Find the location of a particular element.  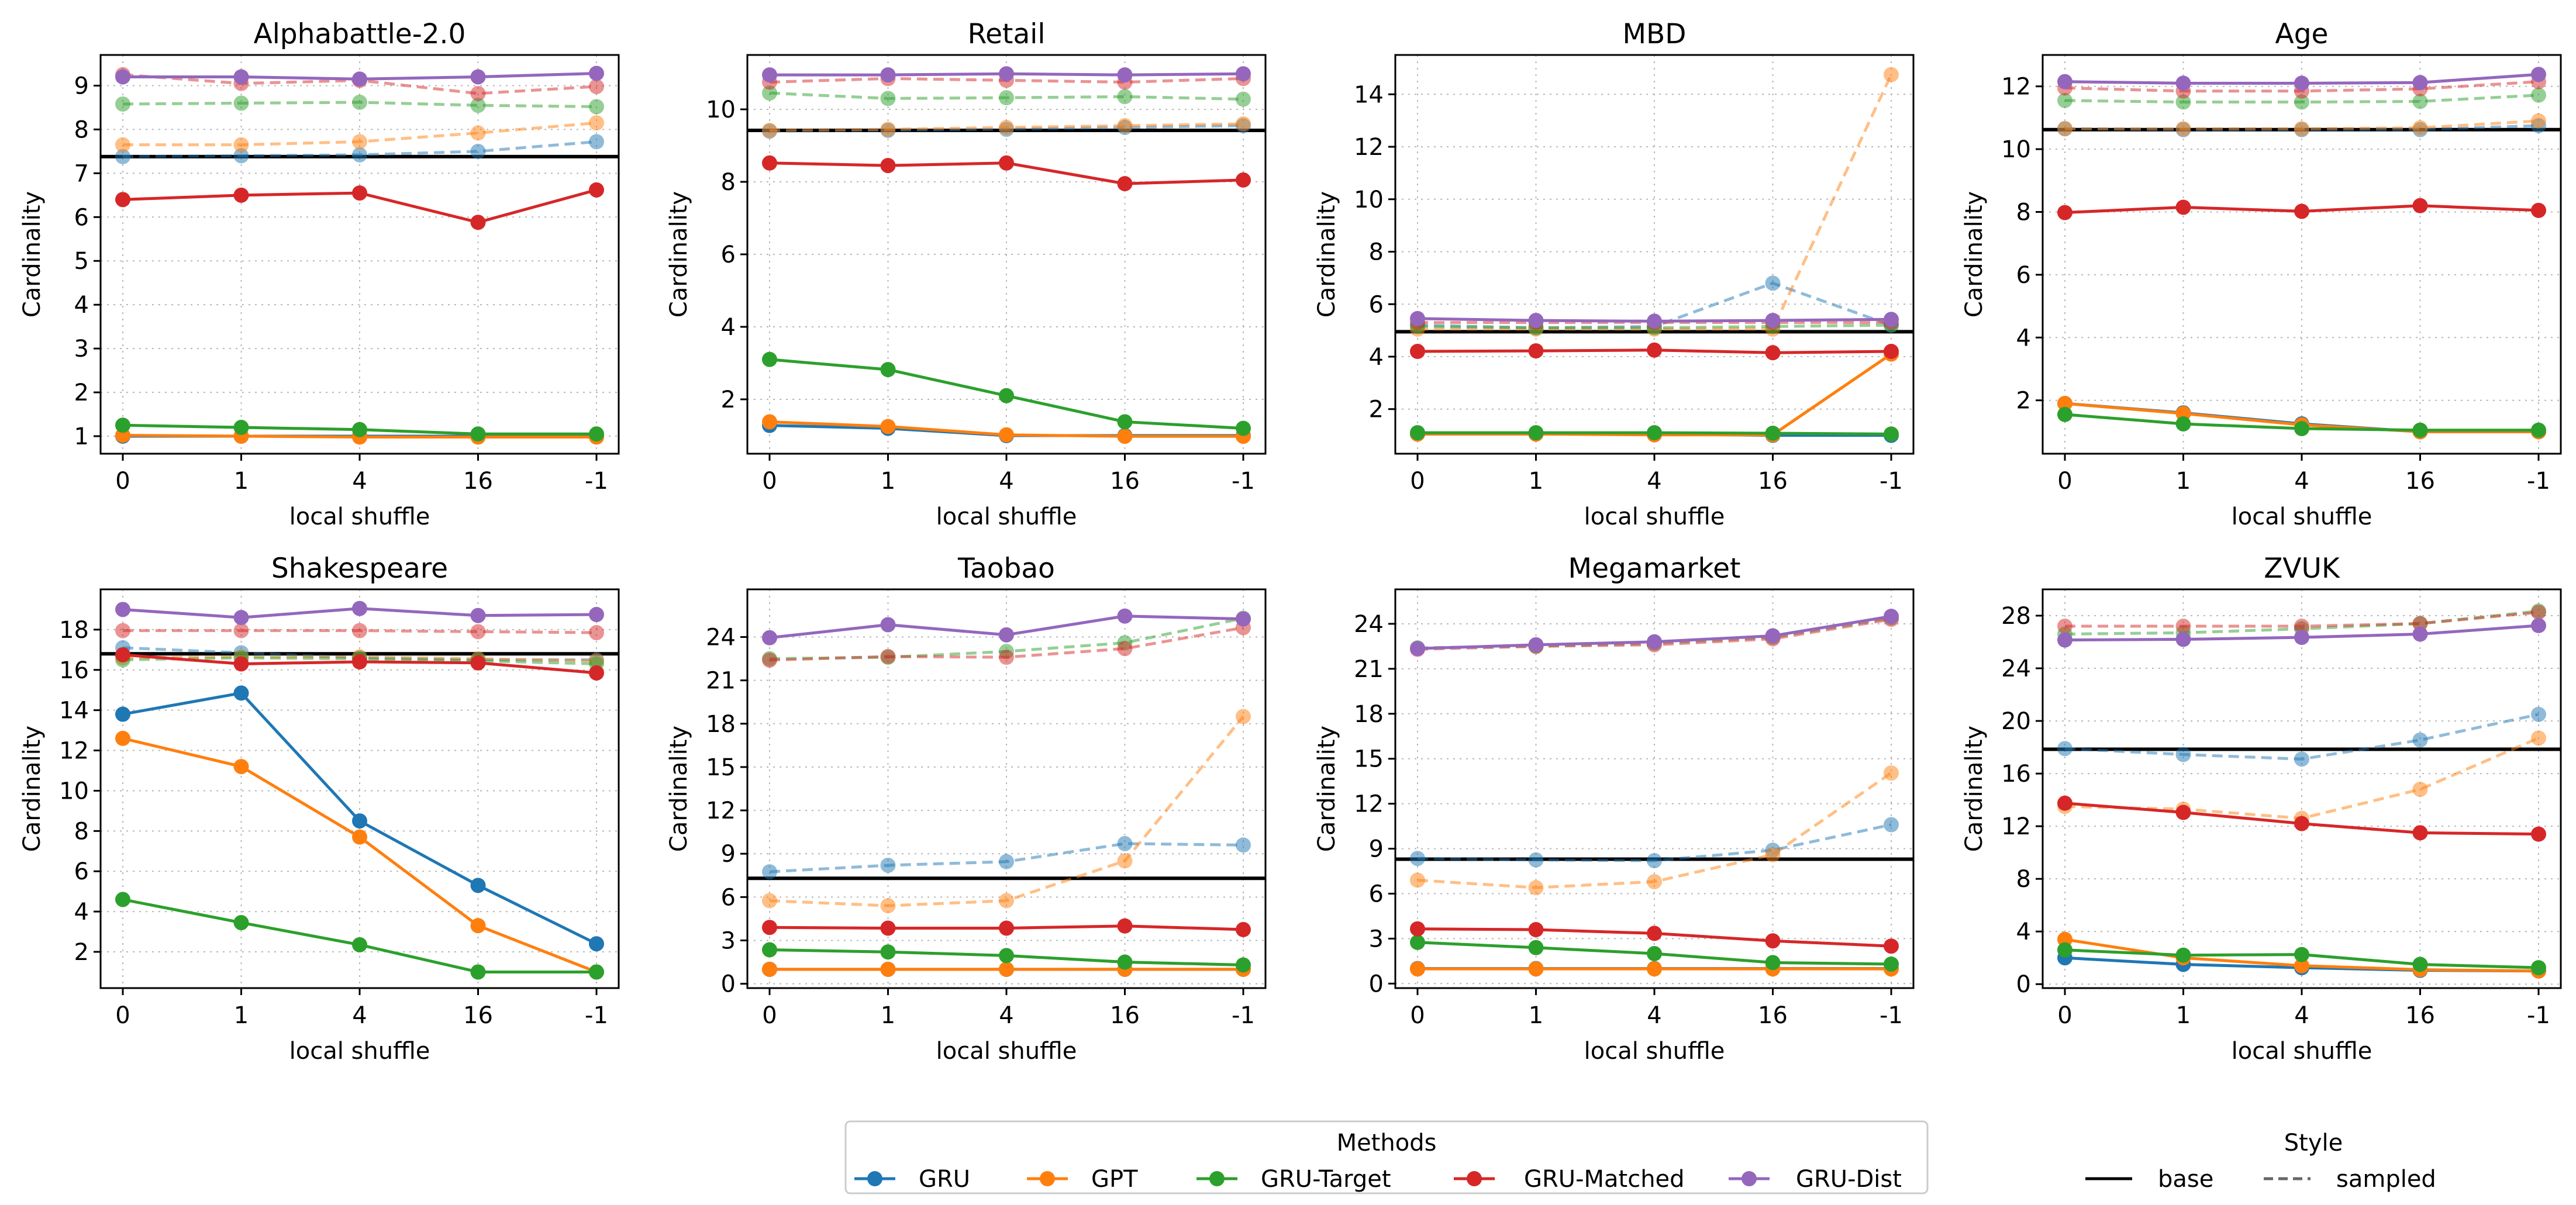

y-tick-label: 6 is located at coordinates (81, 217).